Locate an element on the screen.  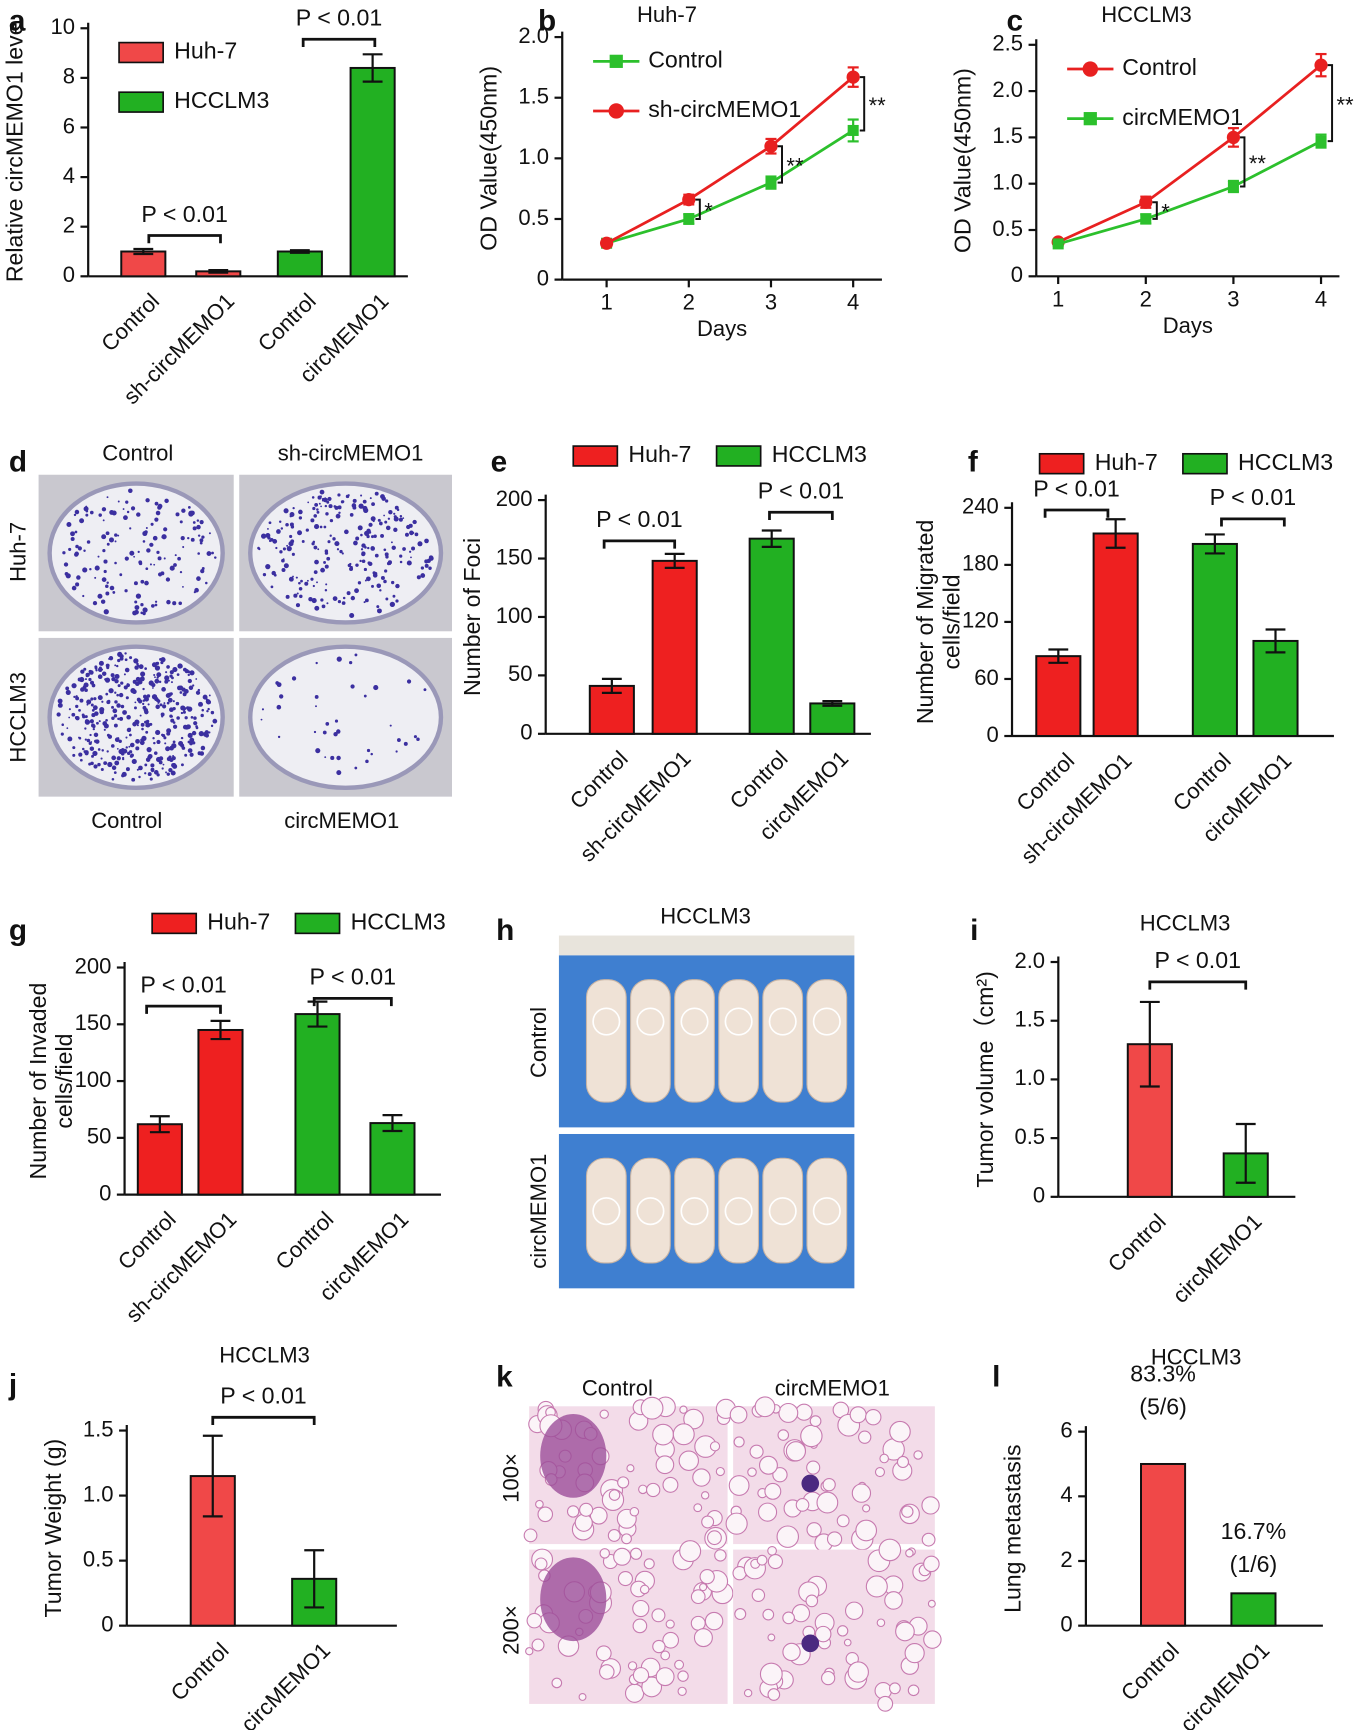
x-axis-label: Days is located at coordinates (1188, 325).